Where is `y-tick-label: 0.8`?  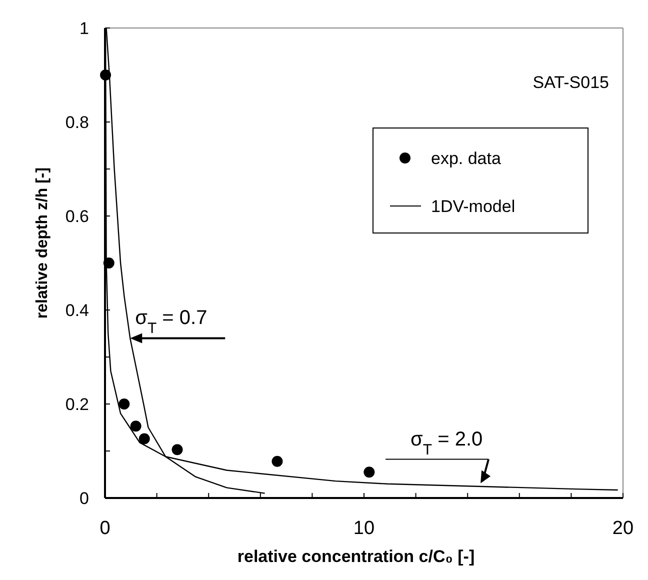 y-tick-label: 0.8 is located at coordinates (77, 122).